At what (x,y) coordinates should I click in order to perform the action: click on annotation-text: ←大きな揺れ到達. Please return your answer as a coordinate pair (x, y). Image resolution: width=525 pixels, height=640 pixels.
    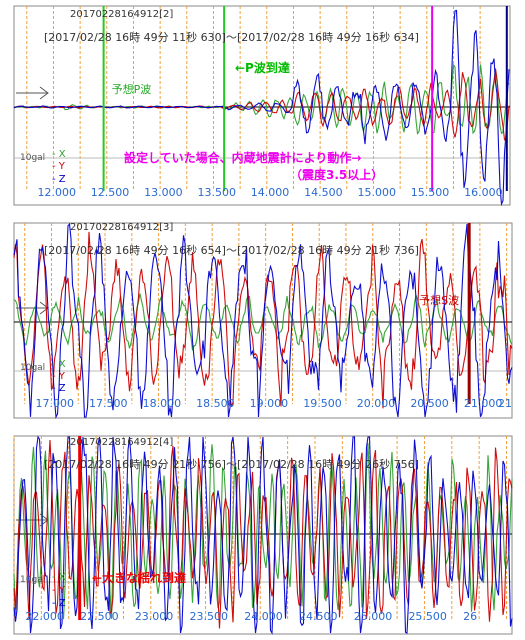
    Looking at the image, I should click on (139, 577).